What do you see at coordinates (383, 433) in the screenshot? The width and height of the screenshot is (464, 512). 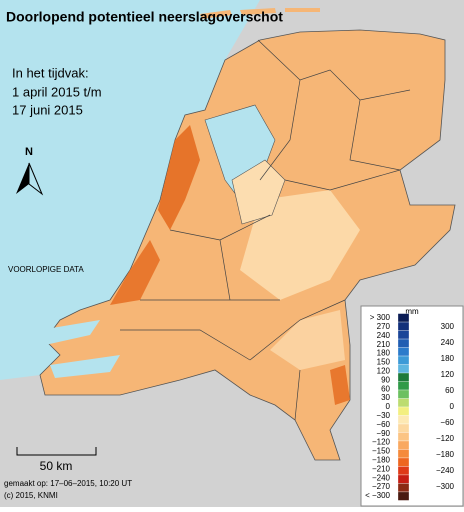 I see `legend-left-label: −90` at bounding box center [383, 433].